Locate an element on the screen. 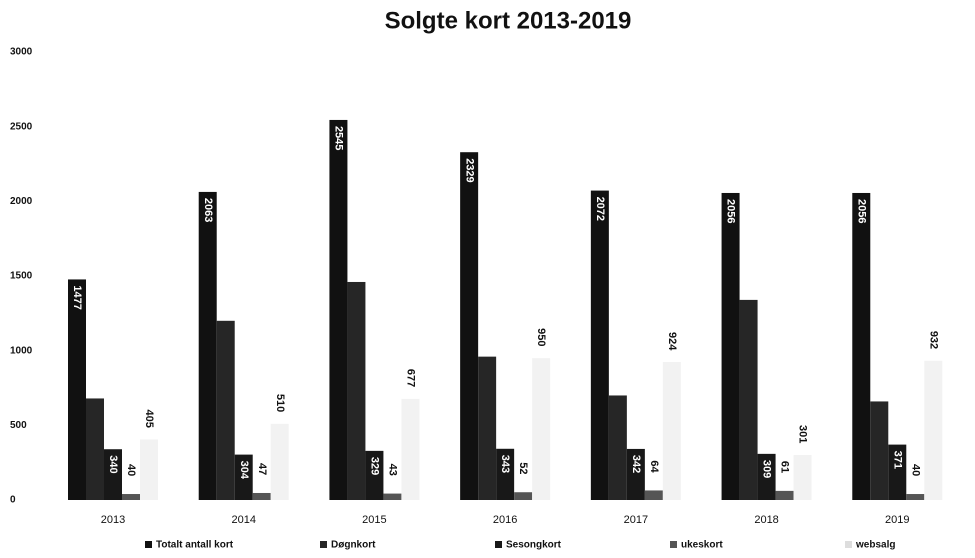 The image size is (975, 558). legend-label: Totalt antall kort is located at coordinates (195, 545).